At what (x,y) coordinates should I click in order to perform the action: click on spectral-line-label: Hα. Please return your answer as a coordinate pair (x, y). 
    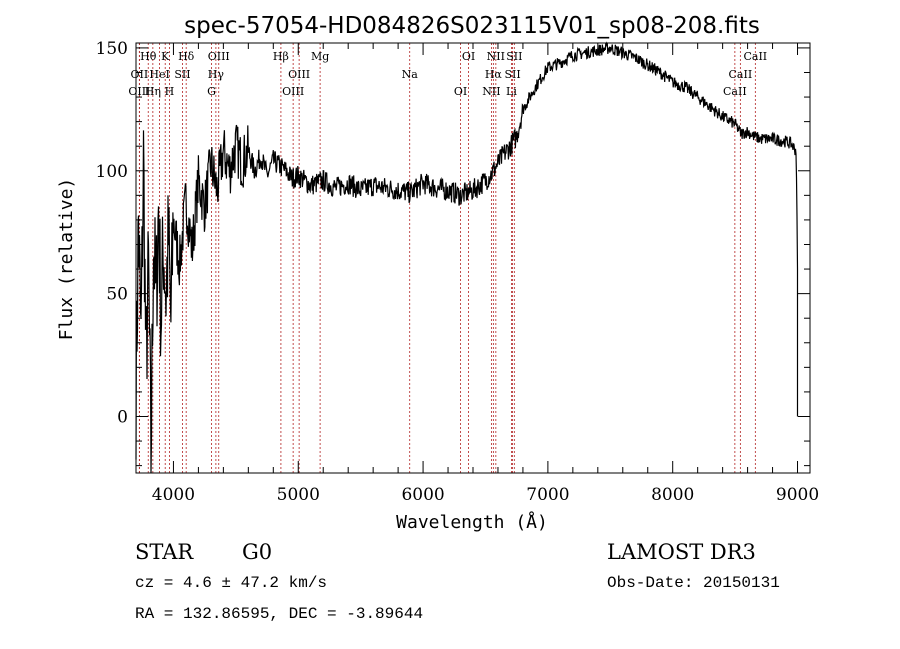
    Looking at the image, I should click on (494, 74).